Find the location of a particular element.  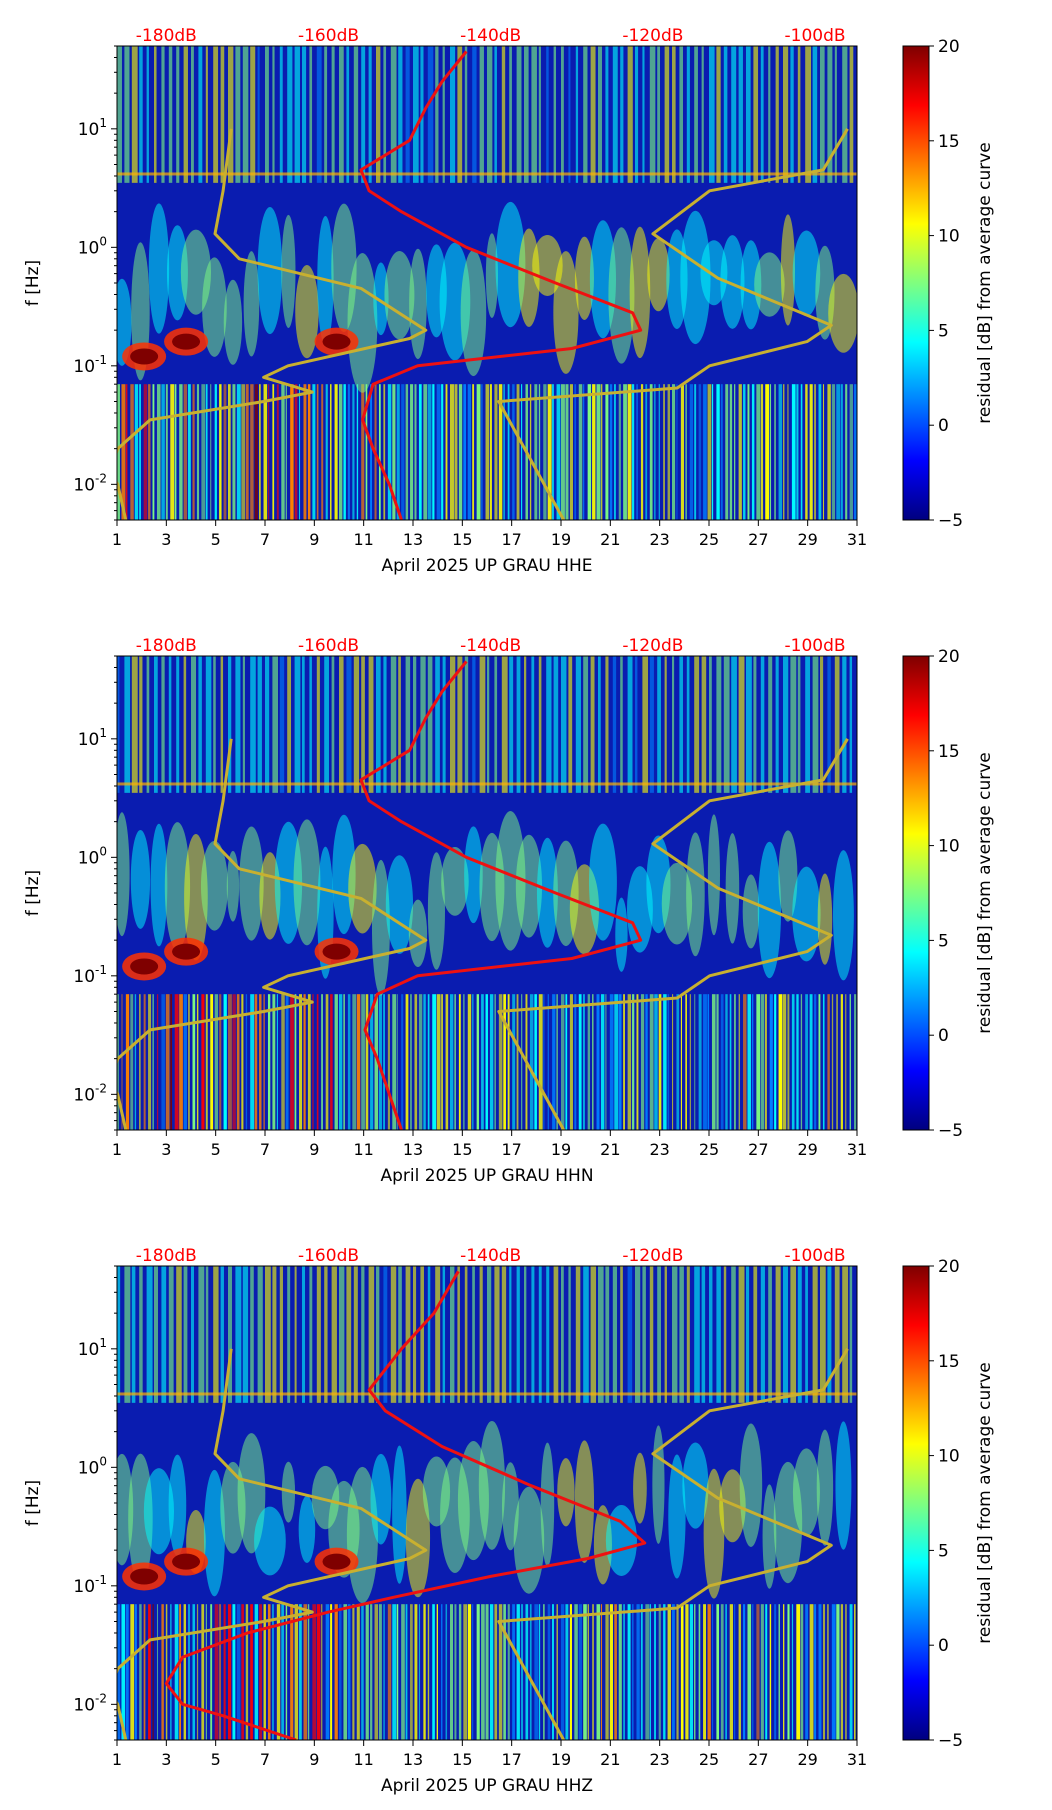

colorbar-tick-label: 0 is located at coordinates (943, 1646).